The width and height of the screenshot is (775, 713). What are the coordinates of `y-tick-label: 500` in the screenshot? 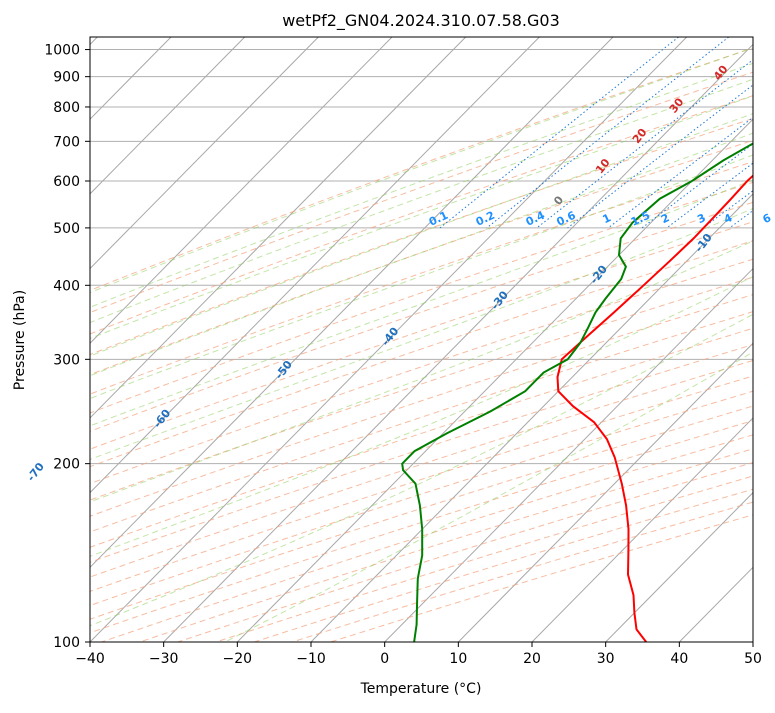 It's located at (66, 229).